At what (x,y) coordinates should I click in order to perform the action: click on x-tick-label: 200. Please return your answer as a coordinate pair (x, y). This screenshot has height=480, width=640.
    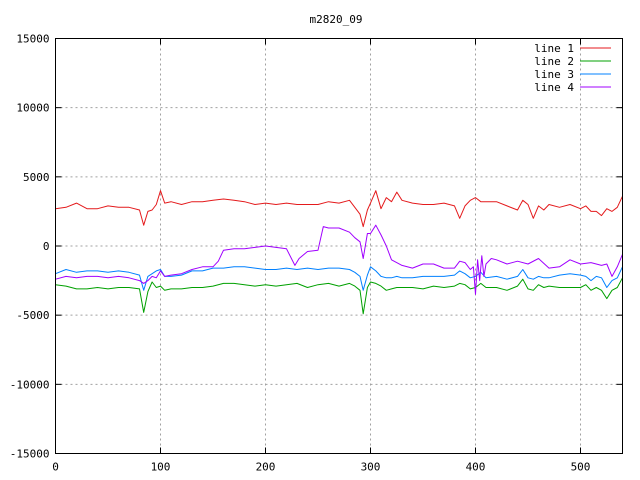
    Looking at the image, I should click on (266, 467).